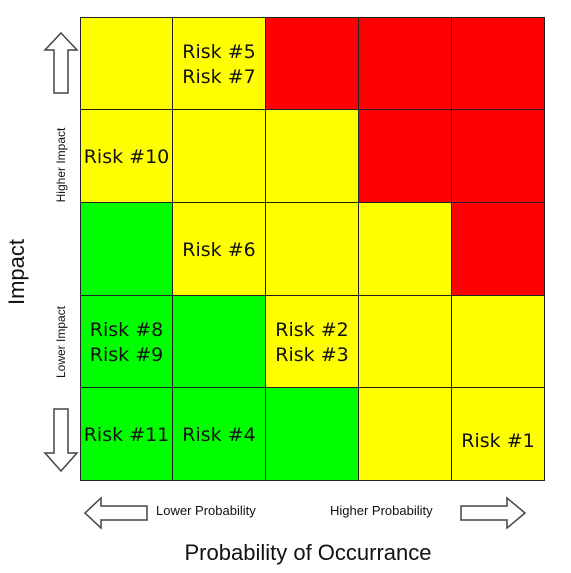 This screenshot has height=573, width=571. I want to click on risk-label: Risk #5, so click(219, 51).